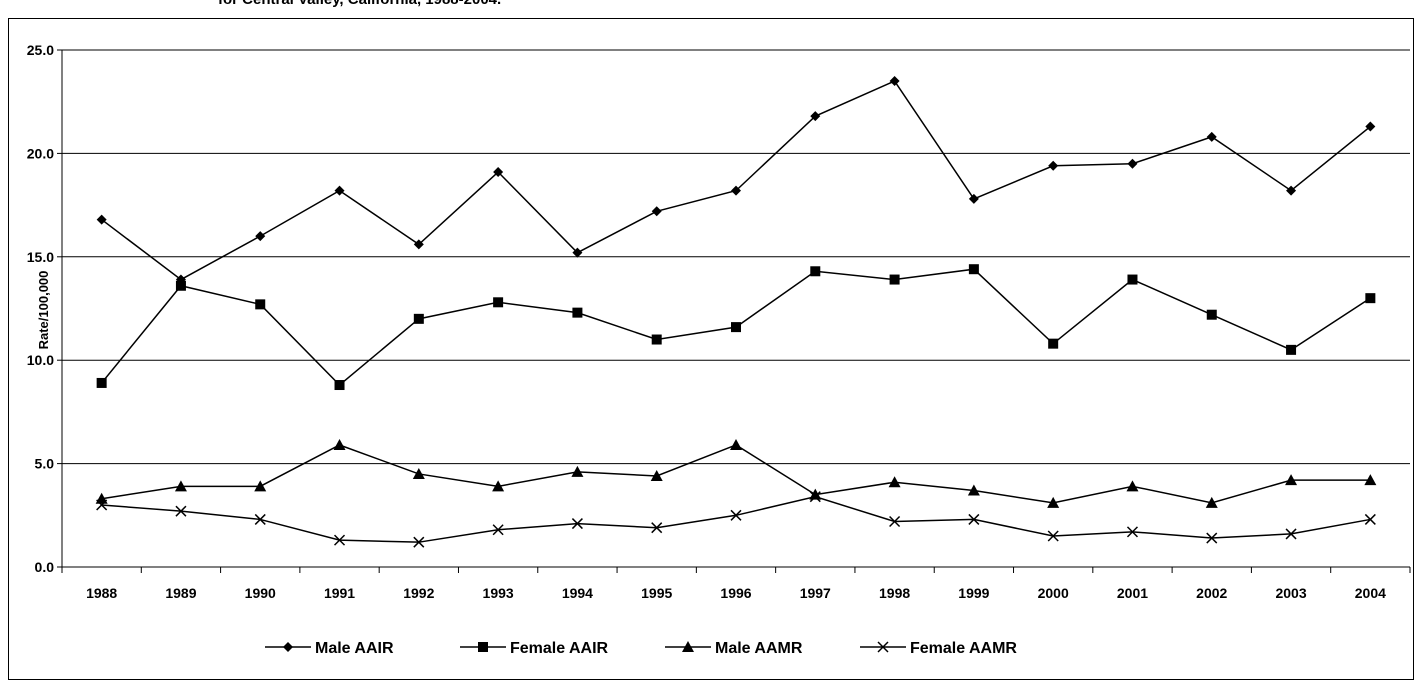 This screenshot has width=1418, height=685. I want to click on data-point-female-aamr-1997, so click(815, 497).